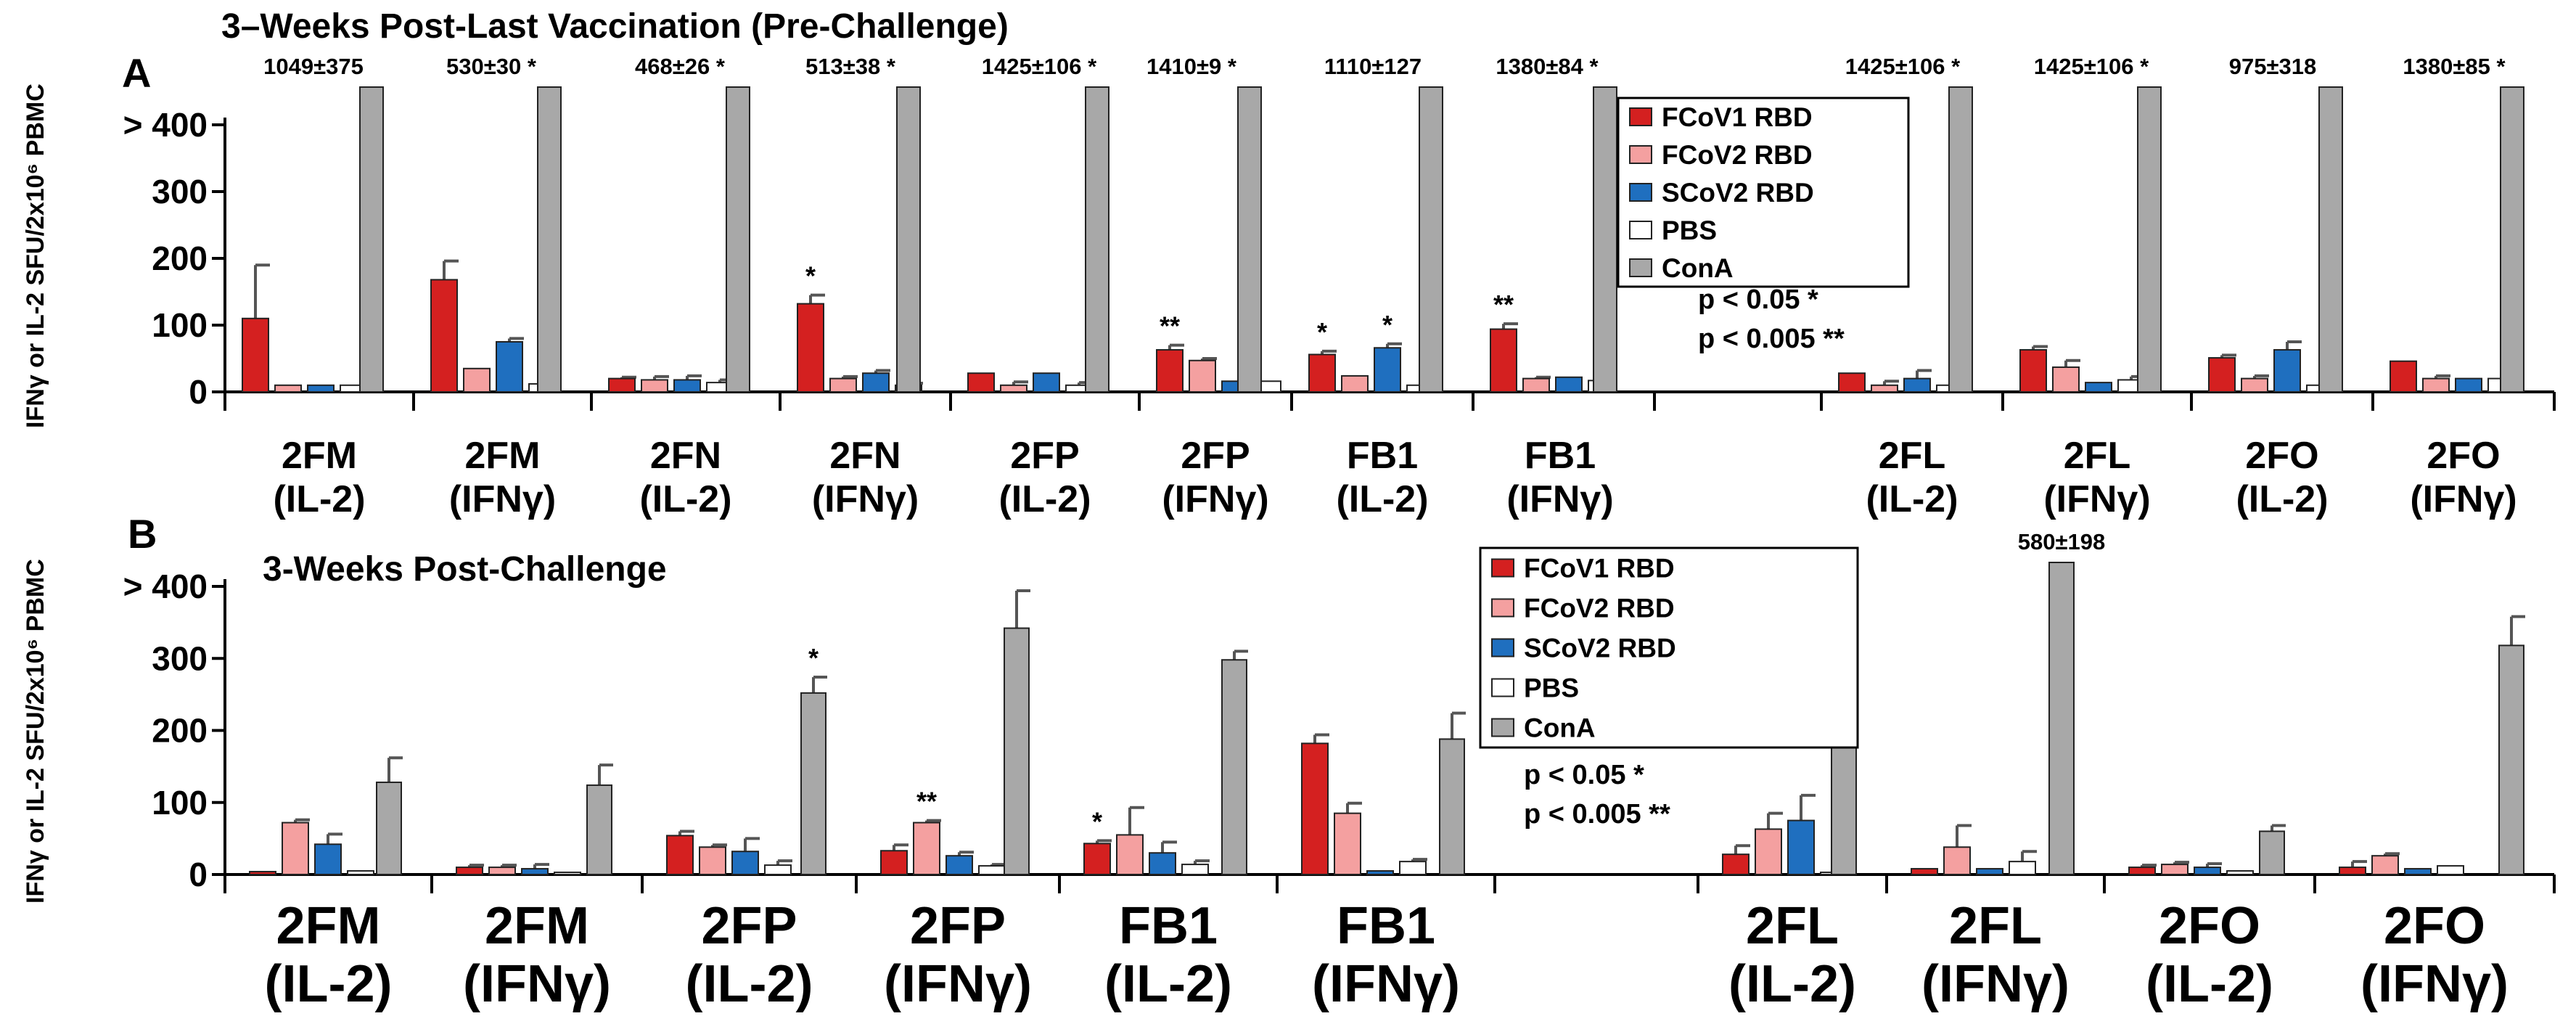 Image resolution: width=2576 pixels, height=1024 pixels. Describe the element at coordinates (1038, 287) in the screenshot. I see `bar-group: 1425±106 * 2FP(IL-2)` at that location.